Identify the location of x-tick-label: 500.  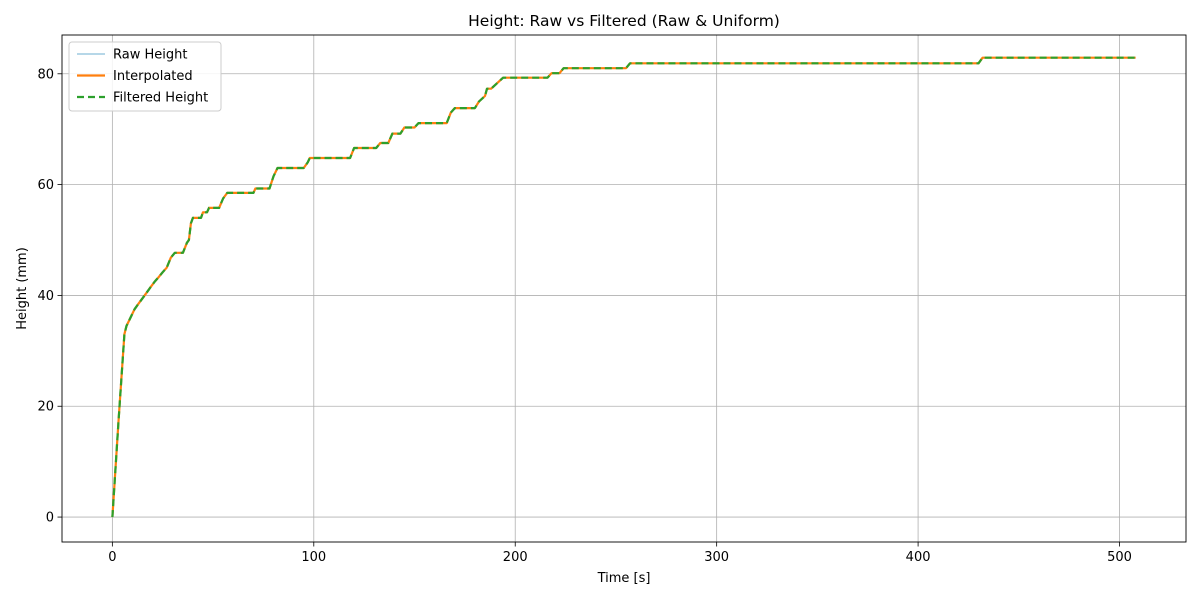
(1119, 557).